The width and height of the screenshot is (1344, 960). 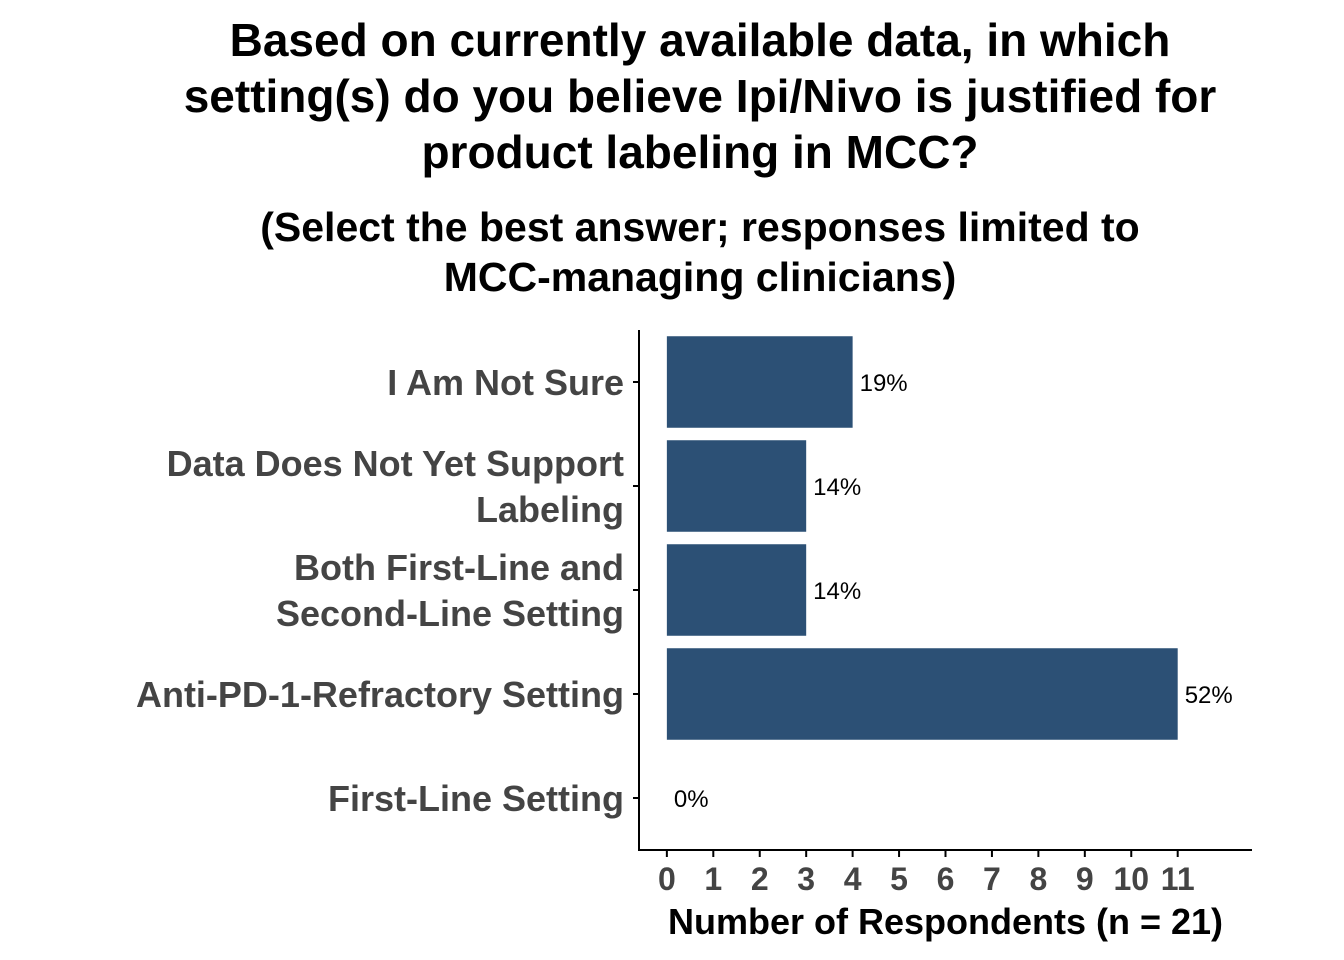 What do you see at coordinates (1178, 879) in the screenshot?
I see `x-tick-label: 11` at bounding box center [1178, 879].